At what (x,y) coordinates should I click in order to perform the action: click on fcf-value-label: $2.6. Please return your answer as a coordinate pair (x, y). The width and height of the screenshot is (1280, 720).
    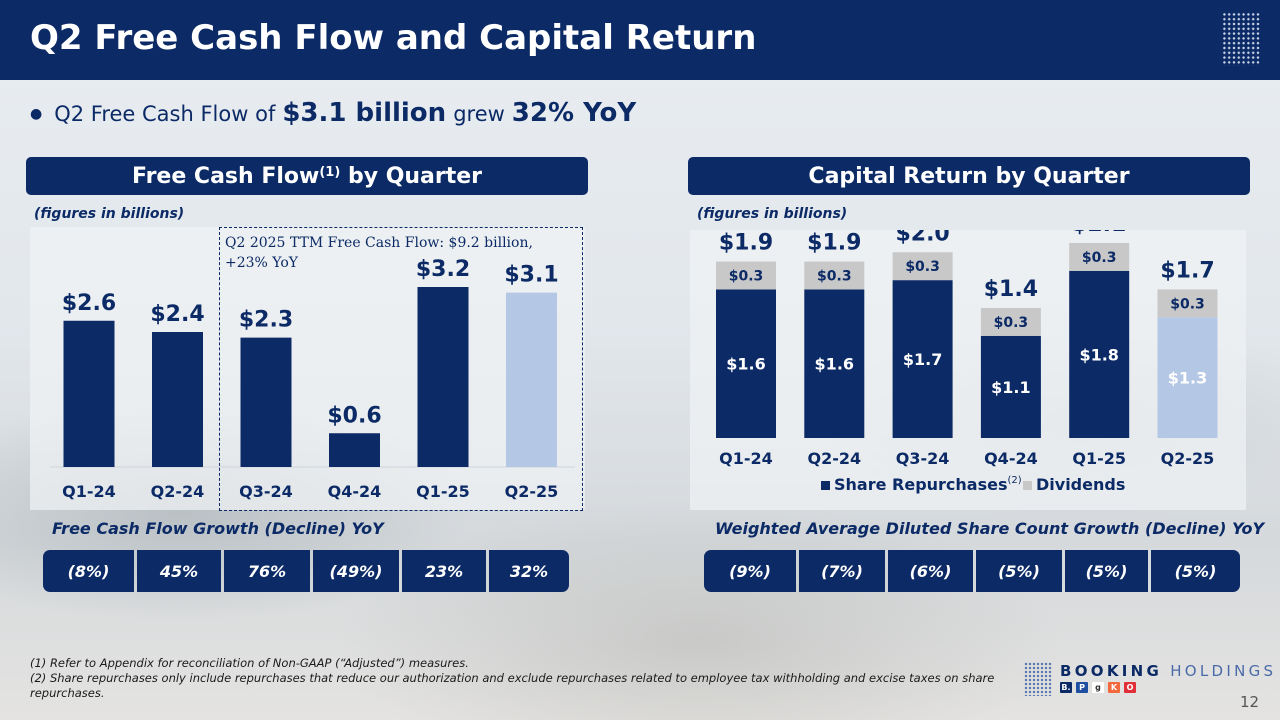
    Looking at the image, I should click on (89, 303).